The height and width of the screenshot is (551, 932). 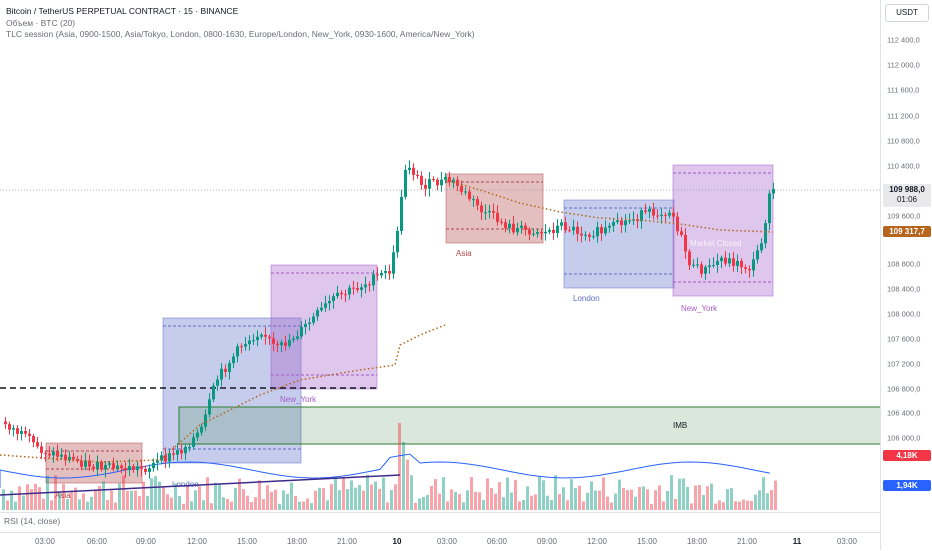 What do you see at coordinates (907, 13) in the screenshot?
I see `currency-button: USDT` at bounding box center [907, 13].